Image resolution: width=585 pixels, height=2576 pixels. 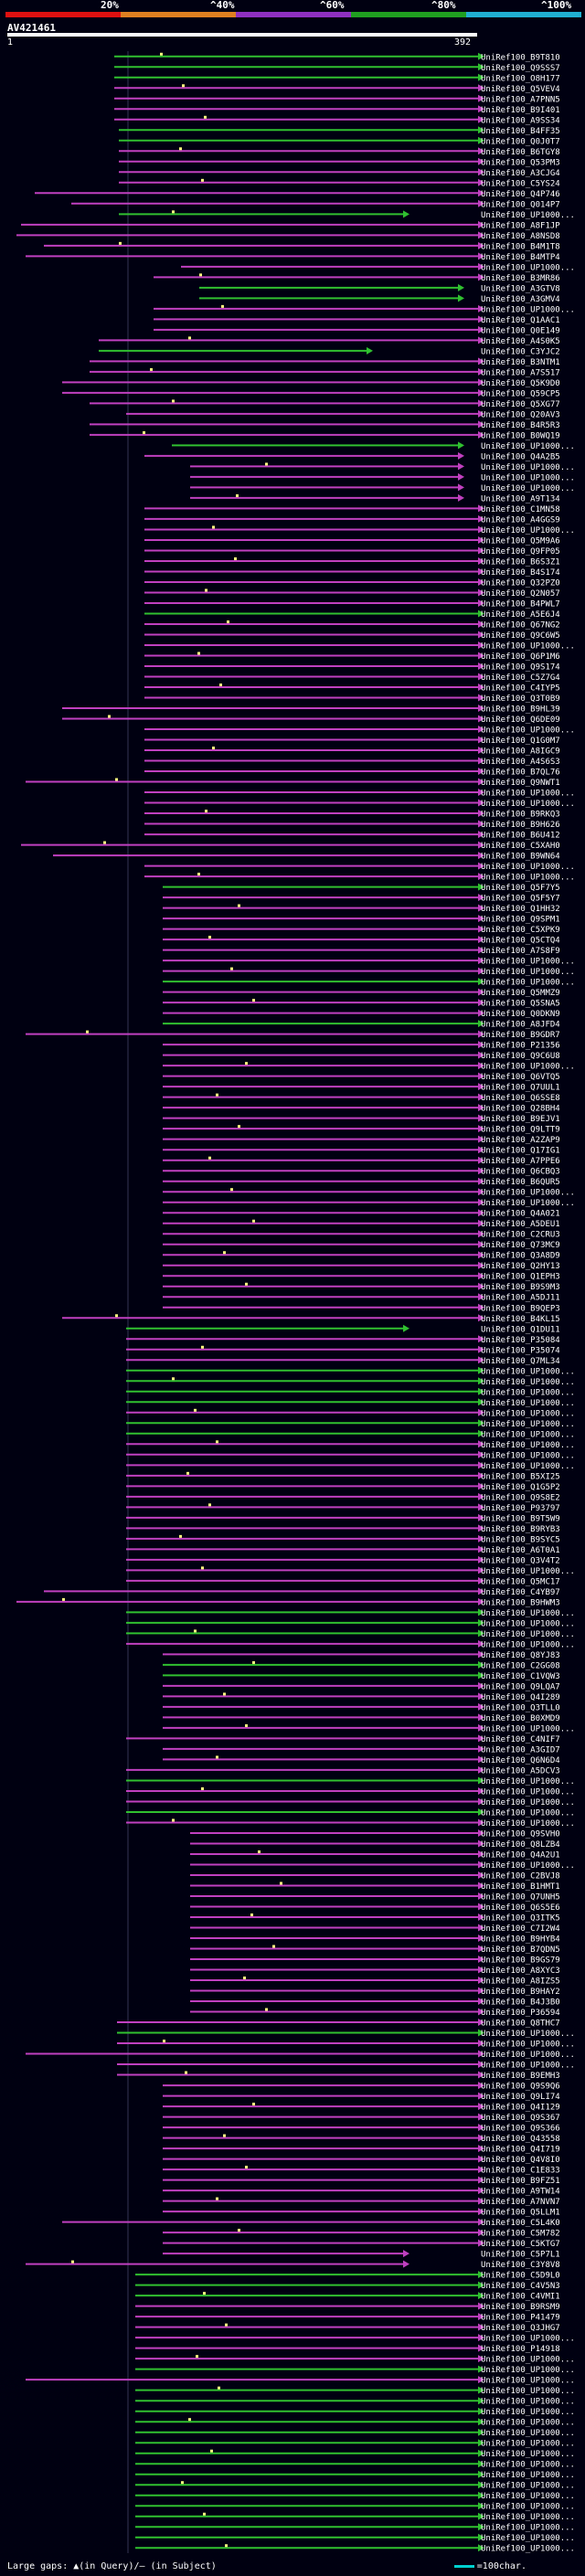 I want to click on hit-row: UniRef100_Q9NWT1, so click(x=293, y=783).